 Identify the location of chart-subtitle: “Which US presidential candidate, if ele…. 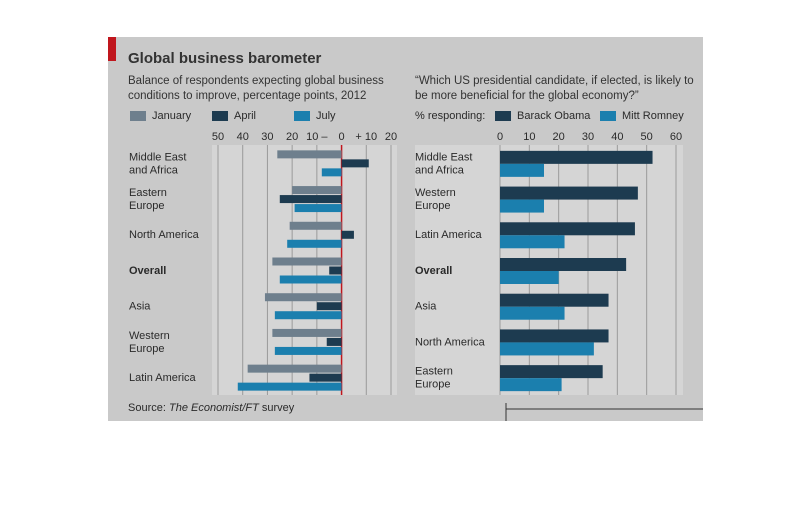
(554, 88).